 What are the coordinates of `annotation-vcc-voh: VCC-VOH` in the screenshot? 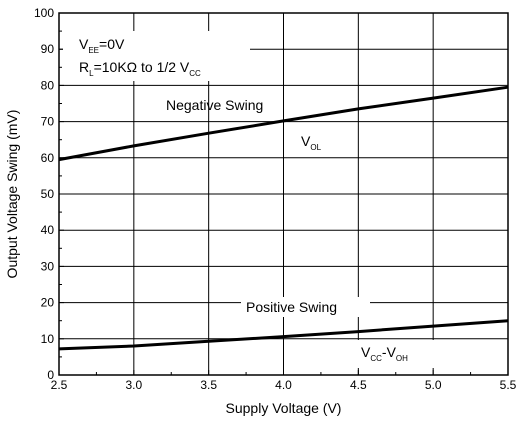 It's located at (384, 353).